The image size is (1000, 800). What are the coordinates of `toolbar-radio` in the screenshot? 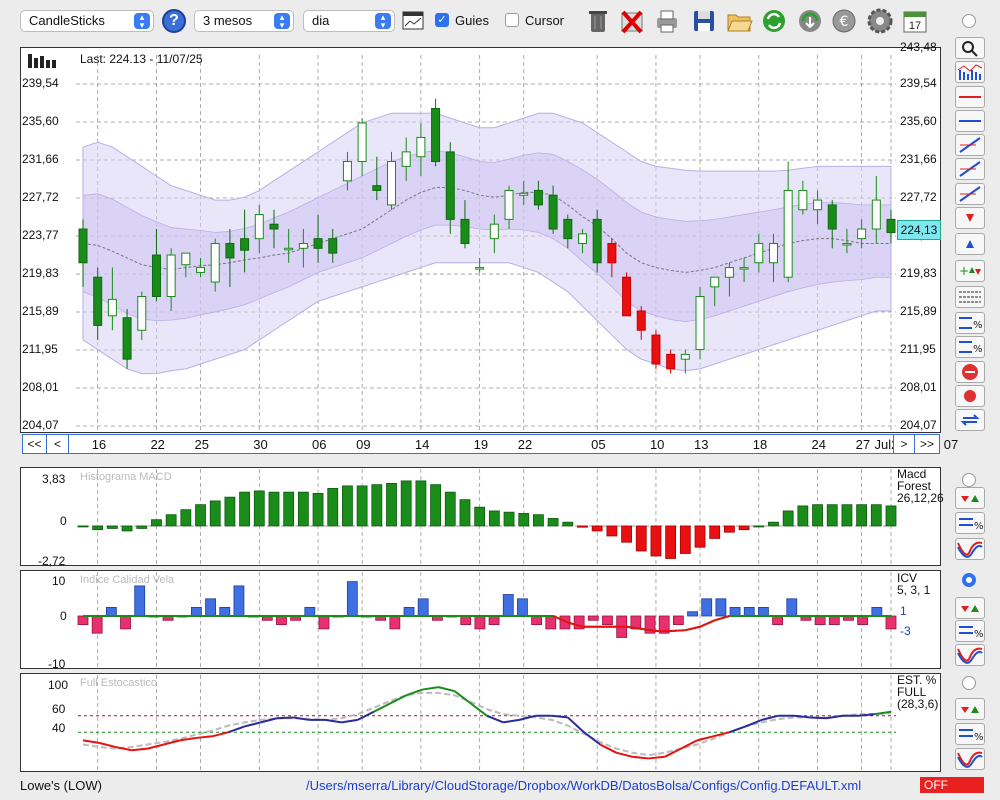 It's located at (969, 21).